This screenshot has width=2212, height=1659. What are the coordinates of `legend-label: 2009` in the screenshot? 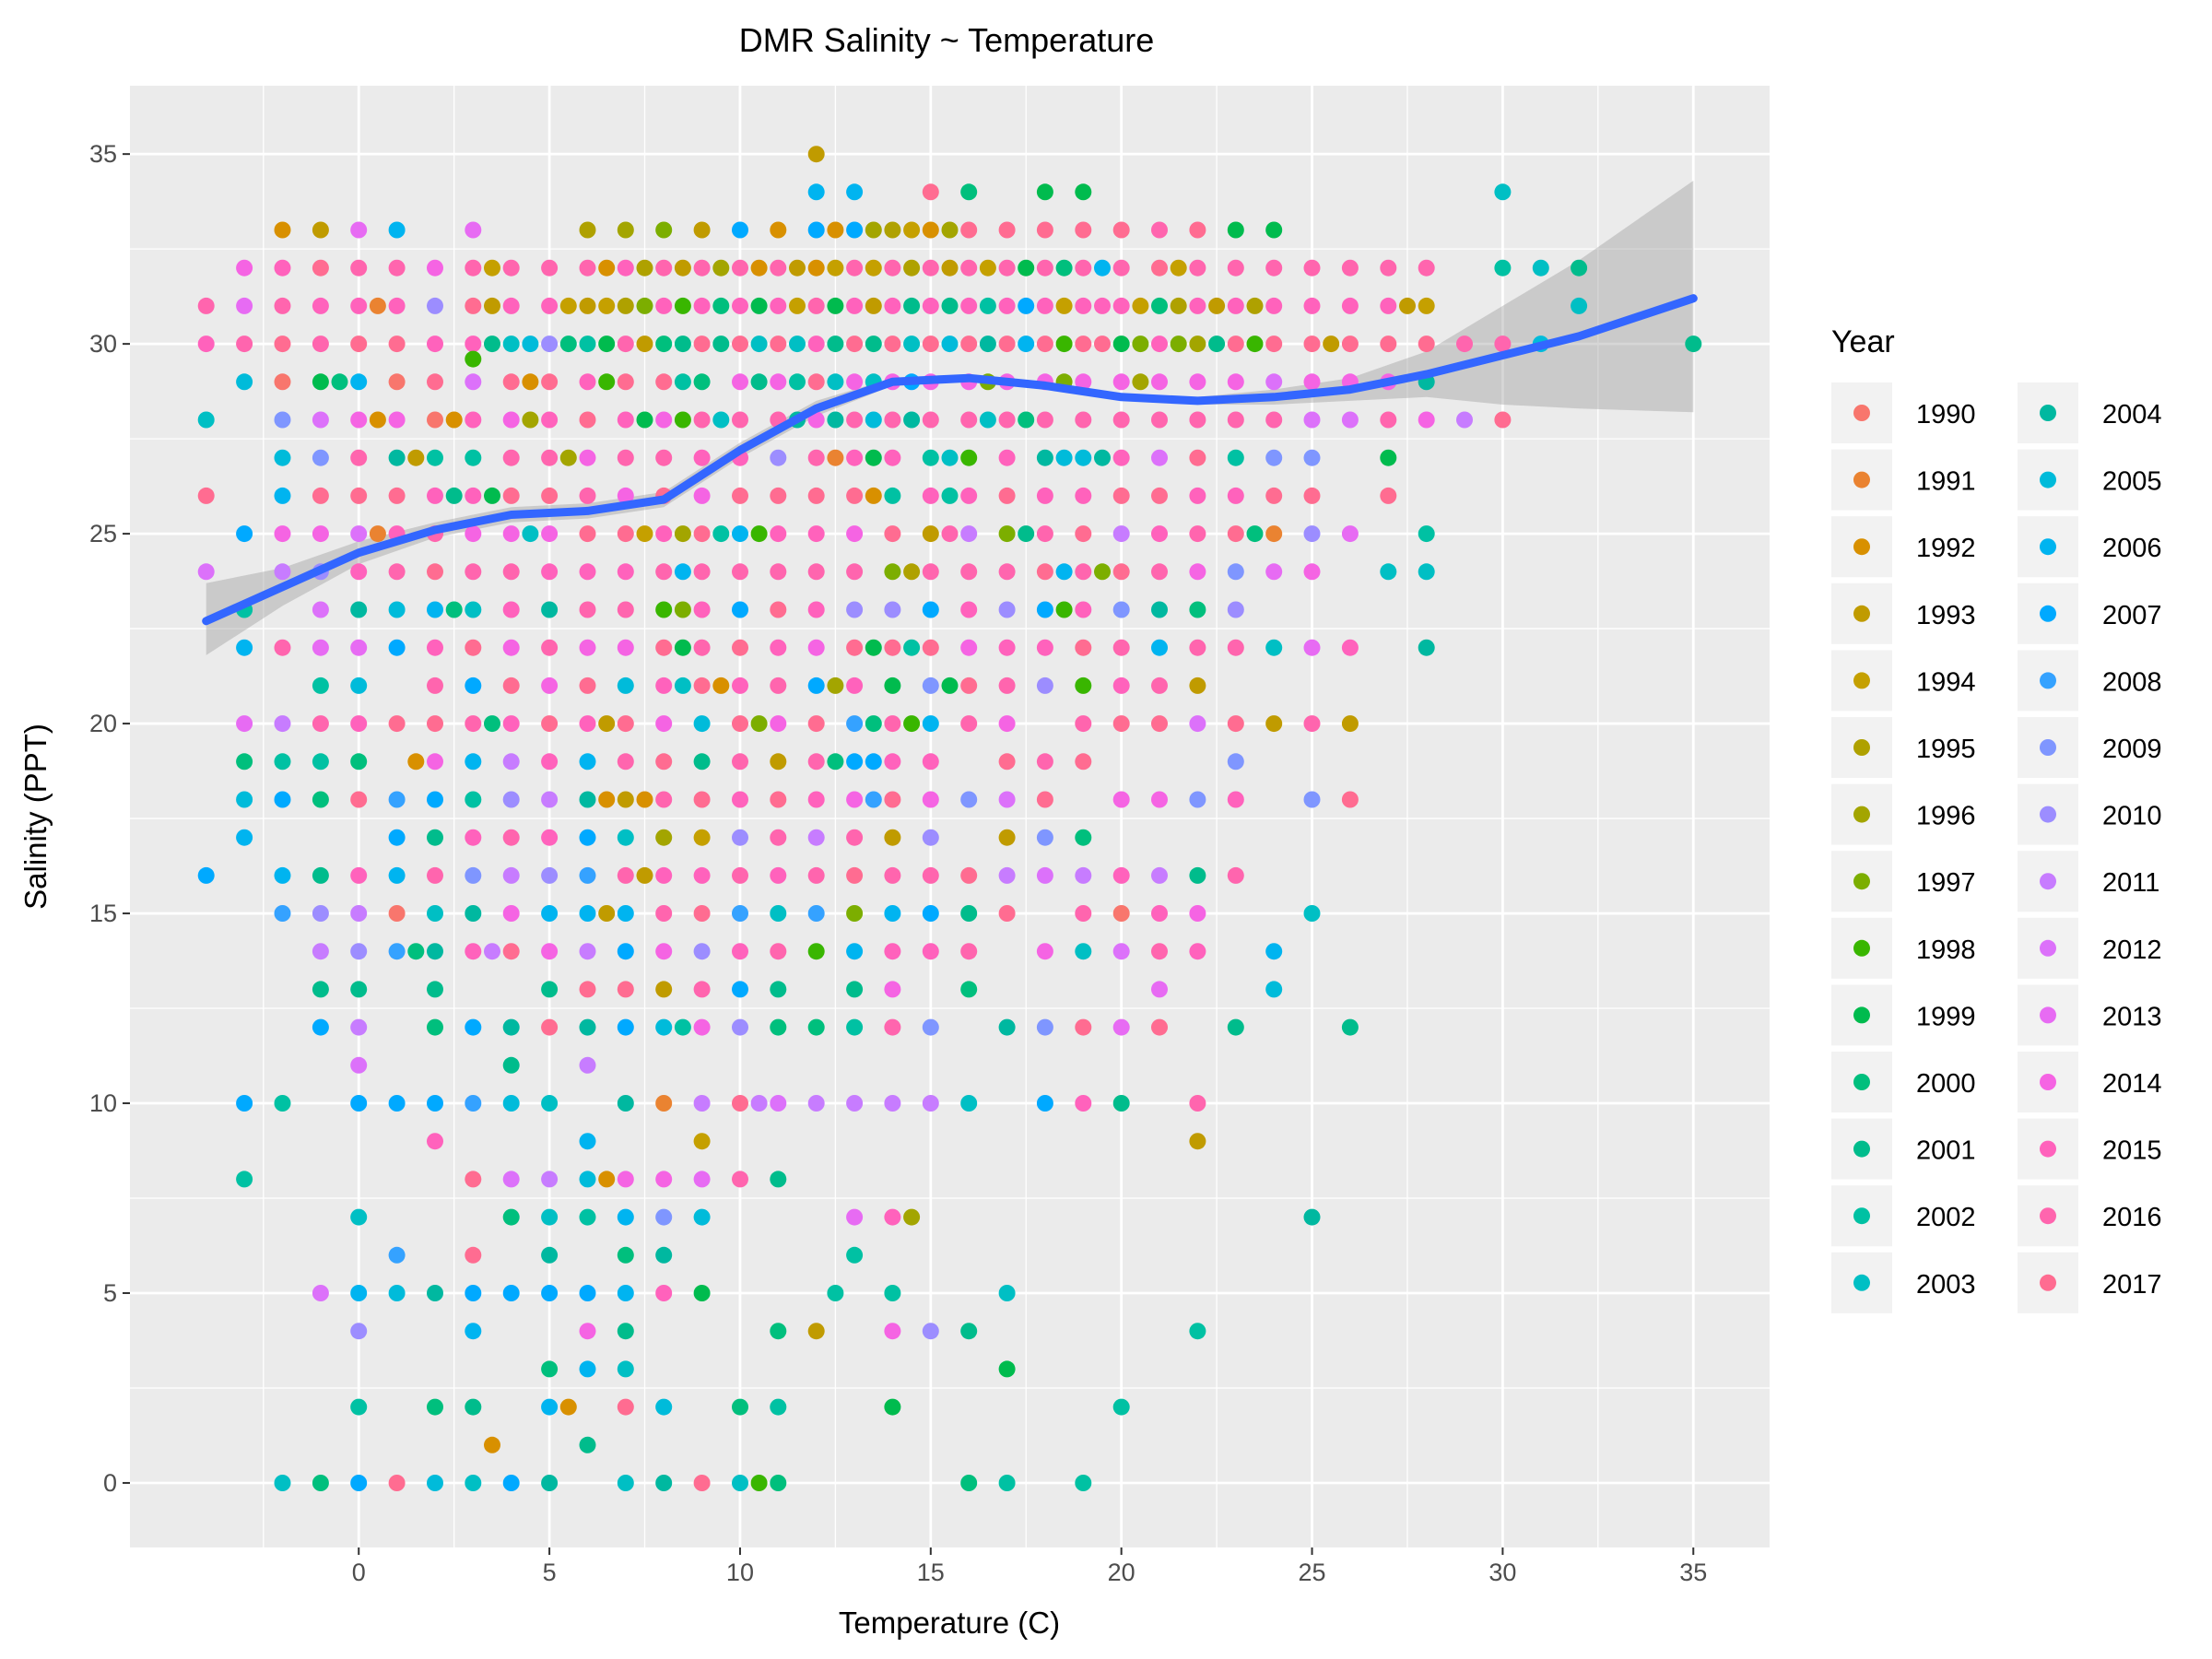 It's located at (2132, 749).